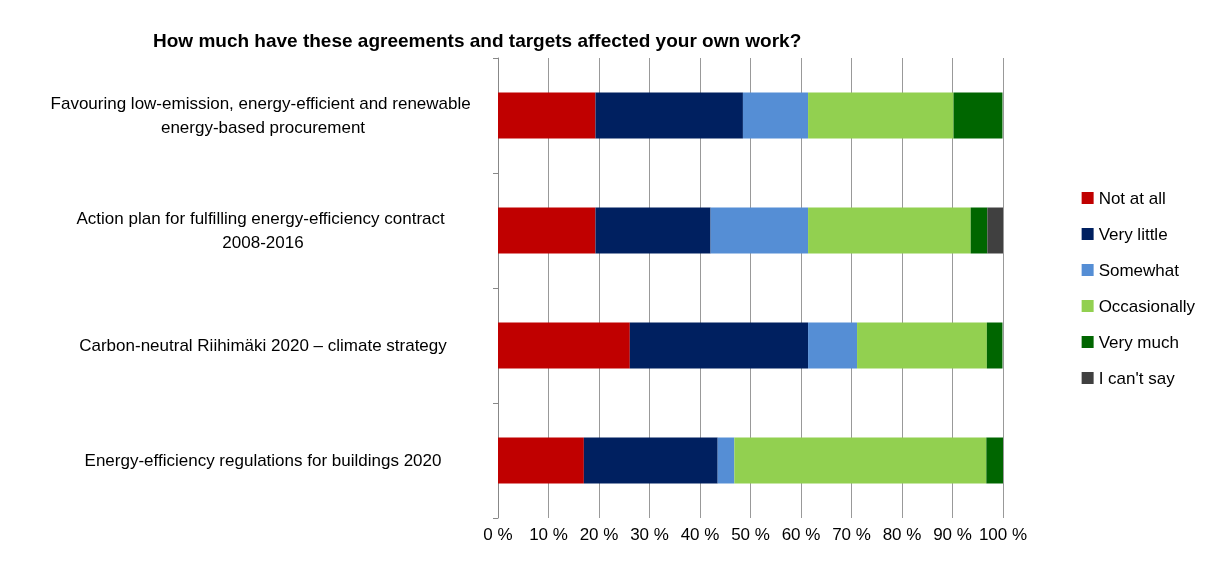 This screenshot has height=576, width=1223. Describe the element at coordinates (1138, 342) in the screenshot. I see `legend-label: Very much` at that location.